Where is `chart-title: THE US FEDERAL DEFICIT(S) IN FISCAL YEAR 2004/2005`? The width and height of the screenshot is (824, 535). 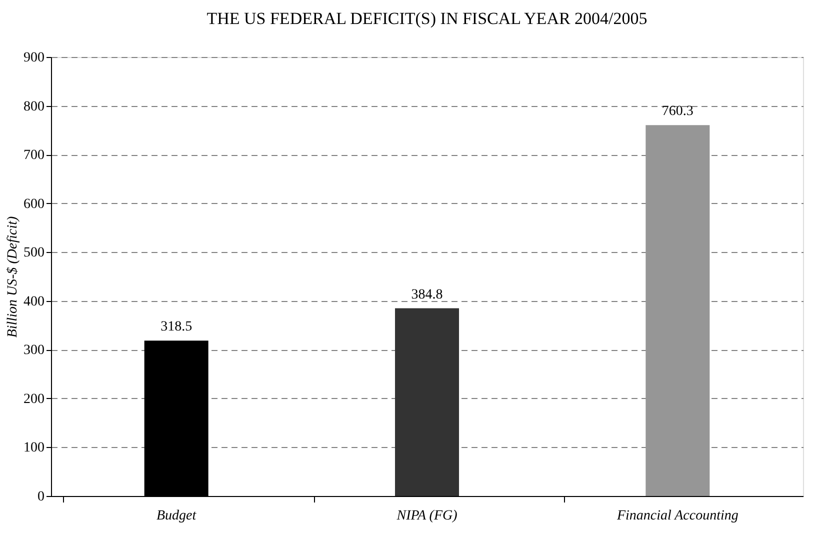
chart-title: THE US FEDERAL DEFICIT(S) IN FISCAL YEAR 2004/2005 is located at coordinates (427, 18).